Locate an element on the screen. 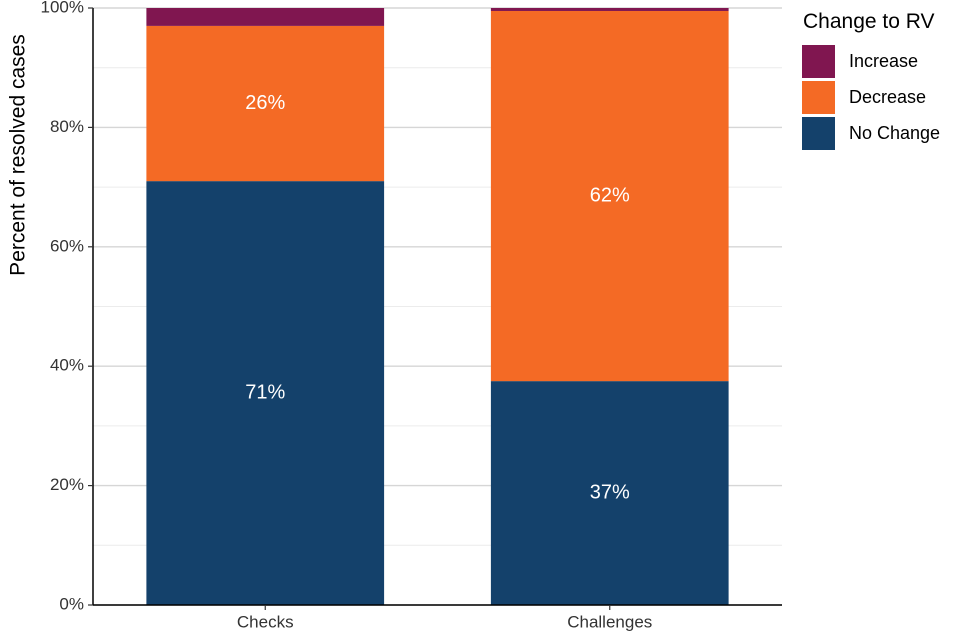  data-label: 37% is located at coordinates (610, 492).